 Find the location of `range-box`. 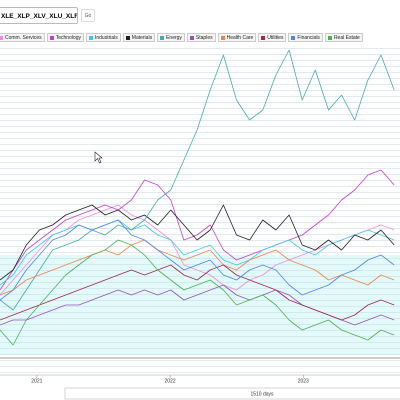

range-box is located at coordinates (232, 393).